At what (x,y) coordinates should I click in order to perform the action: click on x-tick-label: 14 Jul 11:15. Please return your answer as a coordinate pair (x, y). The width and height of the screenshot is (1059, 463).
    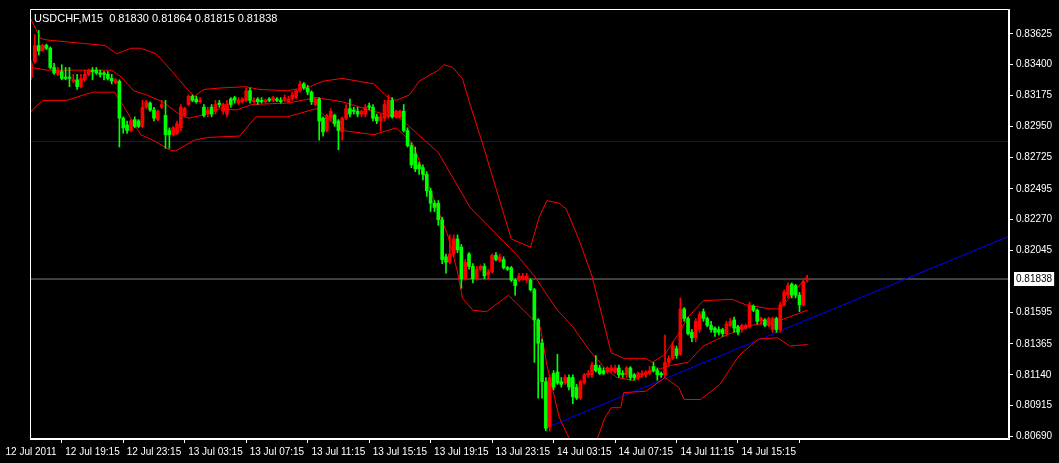
    Looking at the image, I should click on (707, 451).